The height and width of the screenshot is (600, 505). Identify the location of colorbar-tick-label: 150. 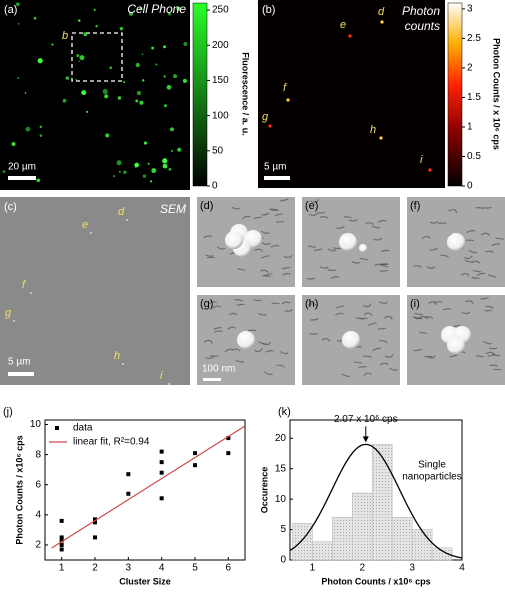
(220, 80).